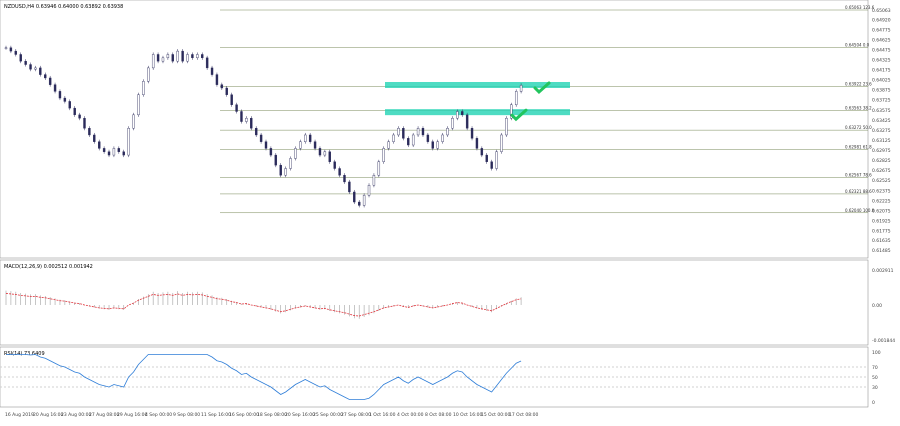 The image size is (900, 426). I want to click on time-tick-label: 8 Oct 08:00, so click(438, 415).